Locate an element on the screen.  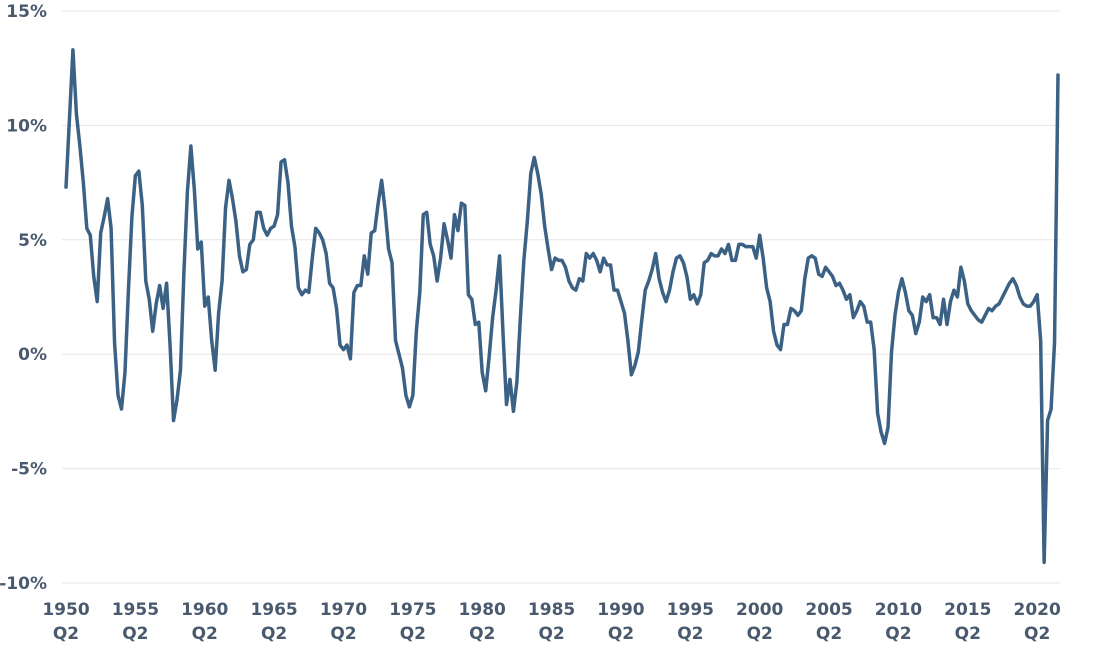
x-tick-year: 1950 is located at coordinates (65, 610).